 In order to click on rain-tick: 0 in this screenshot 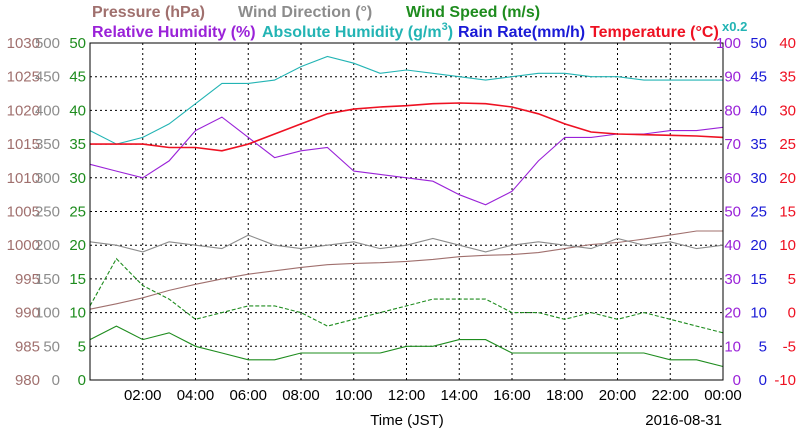, I will do `click(763, 380)`.